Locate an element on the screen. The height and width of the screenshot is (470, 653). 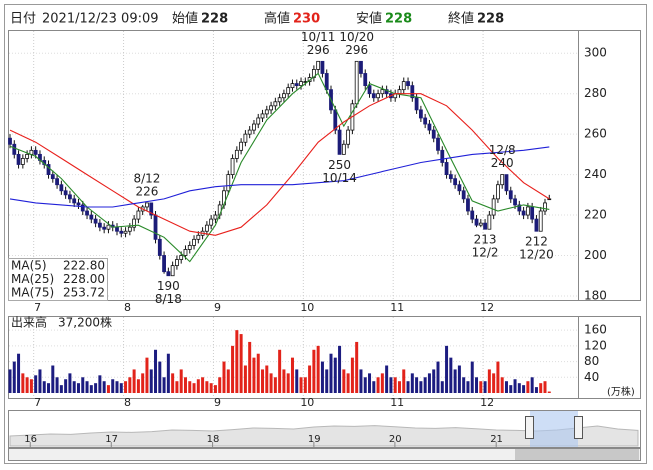
scrollbar-thumb is located at coordinates (577, 454).